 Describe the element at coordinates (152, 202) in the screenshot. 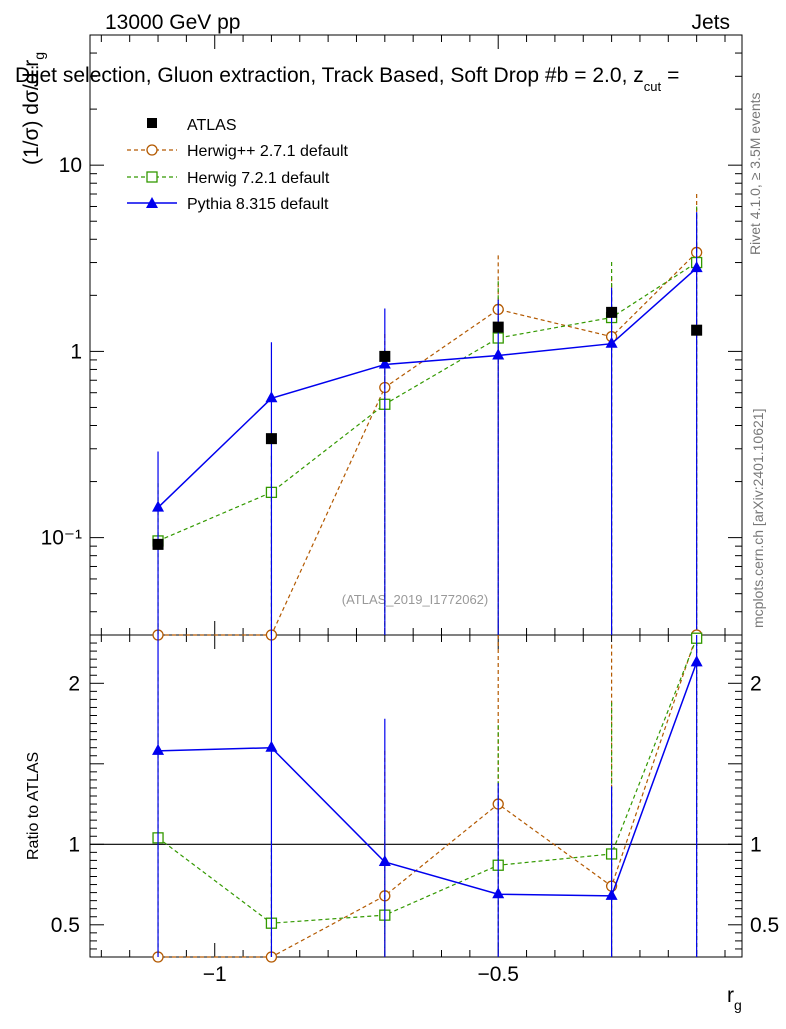

I see `legend-pythia-marker` at that location.